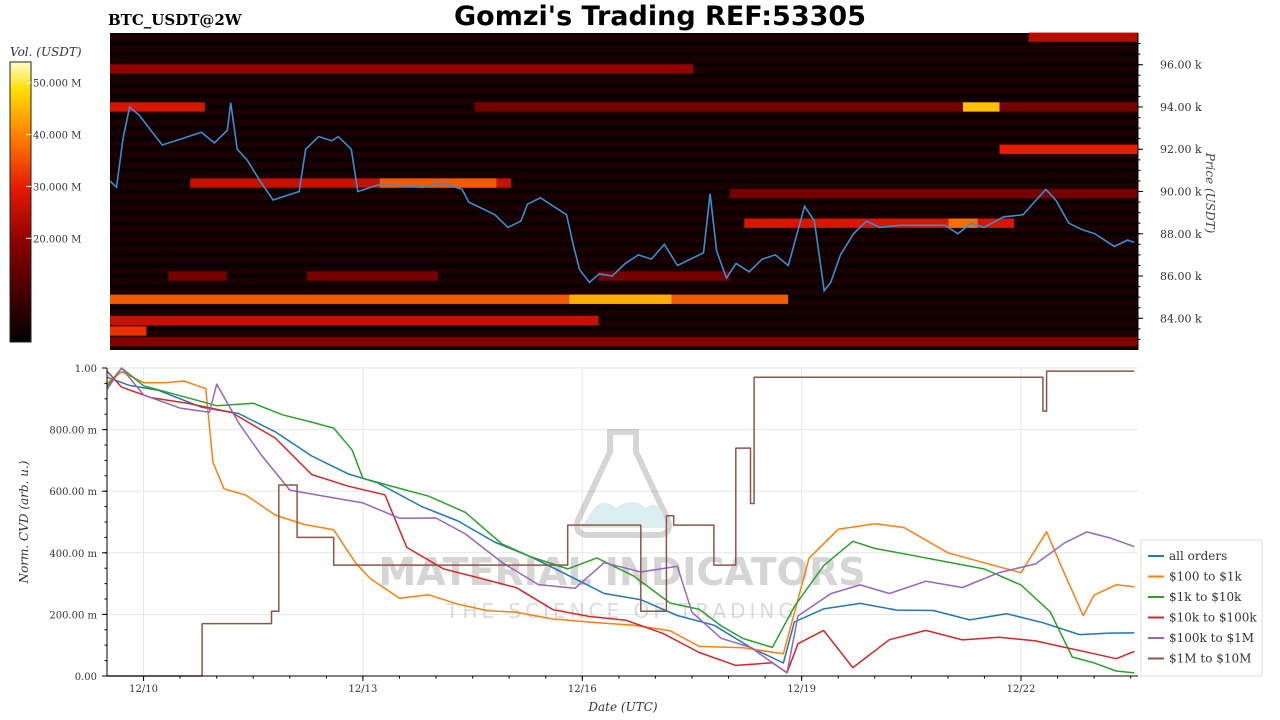 Image resolution: width=1280 pixels, height=720 pixels. I want to click on price-tick-label: 86.00 k, so click(1181, 276).